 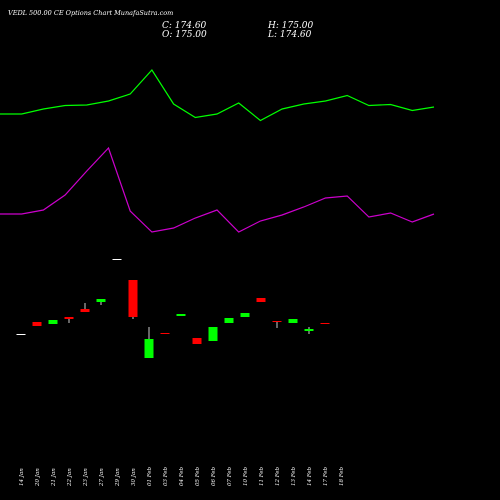 I want to click on x-tick-label: 20 Jan, so click(x=38, y=477).